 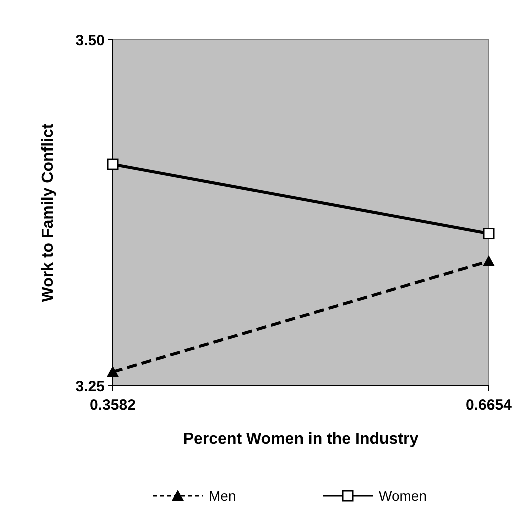 I want to click on x-tick-label: 0.3582, so click(x=113, y=405).